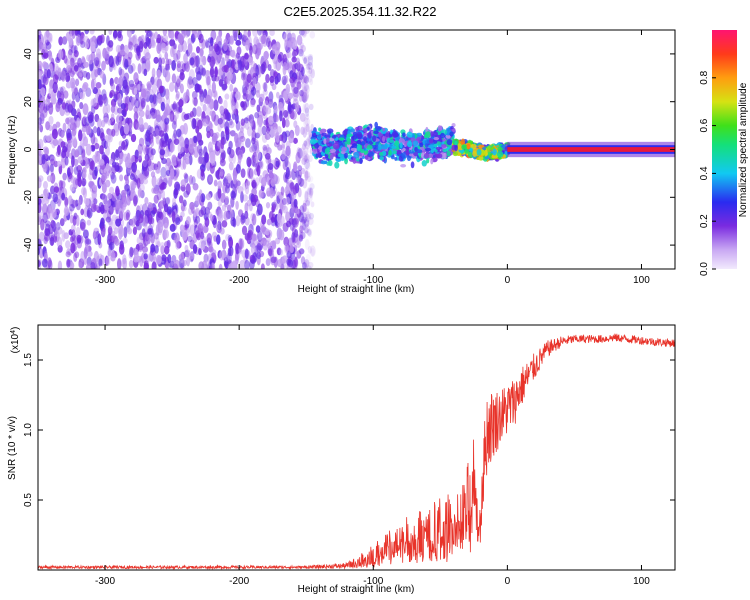 Image resolution: width=750 pixels, height=600 pixels. I want to click on colorbar-label: Normalized spectral amplitude, so click(743, 149).